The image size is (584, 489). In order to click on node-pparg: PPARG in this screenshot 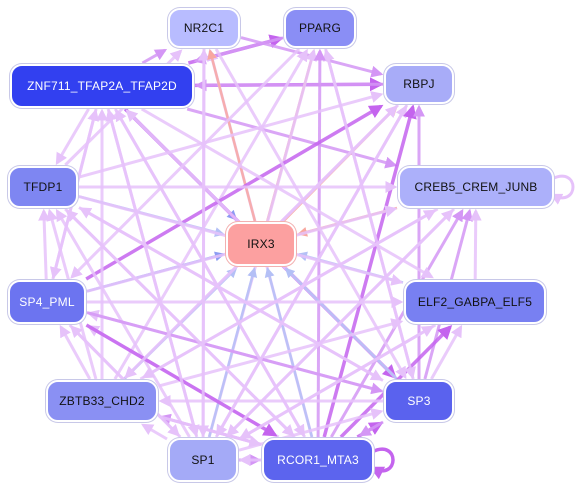, I will do `click(320, 28)`.